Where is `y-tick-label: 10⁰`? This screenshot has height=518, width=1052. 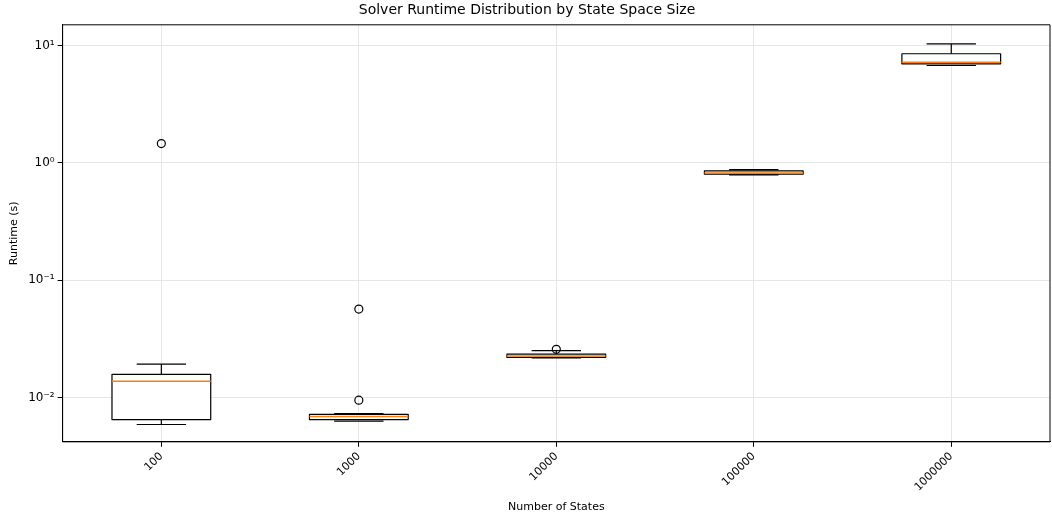
y-tick-label: 10⁰ is located at coordinates (44, 161).